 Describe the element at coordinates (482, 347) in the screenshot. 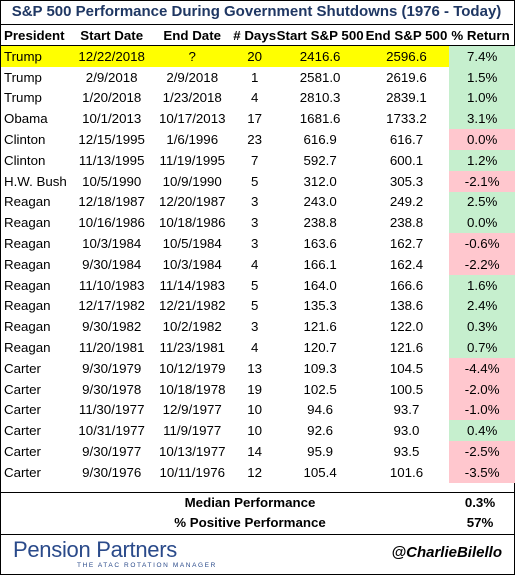

I see `cell-return: 0.7%` at that location.